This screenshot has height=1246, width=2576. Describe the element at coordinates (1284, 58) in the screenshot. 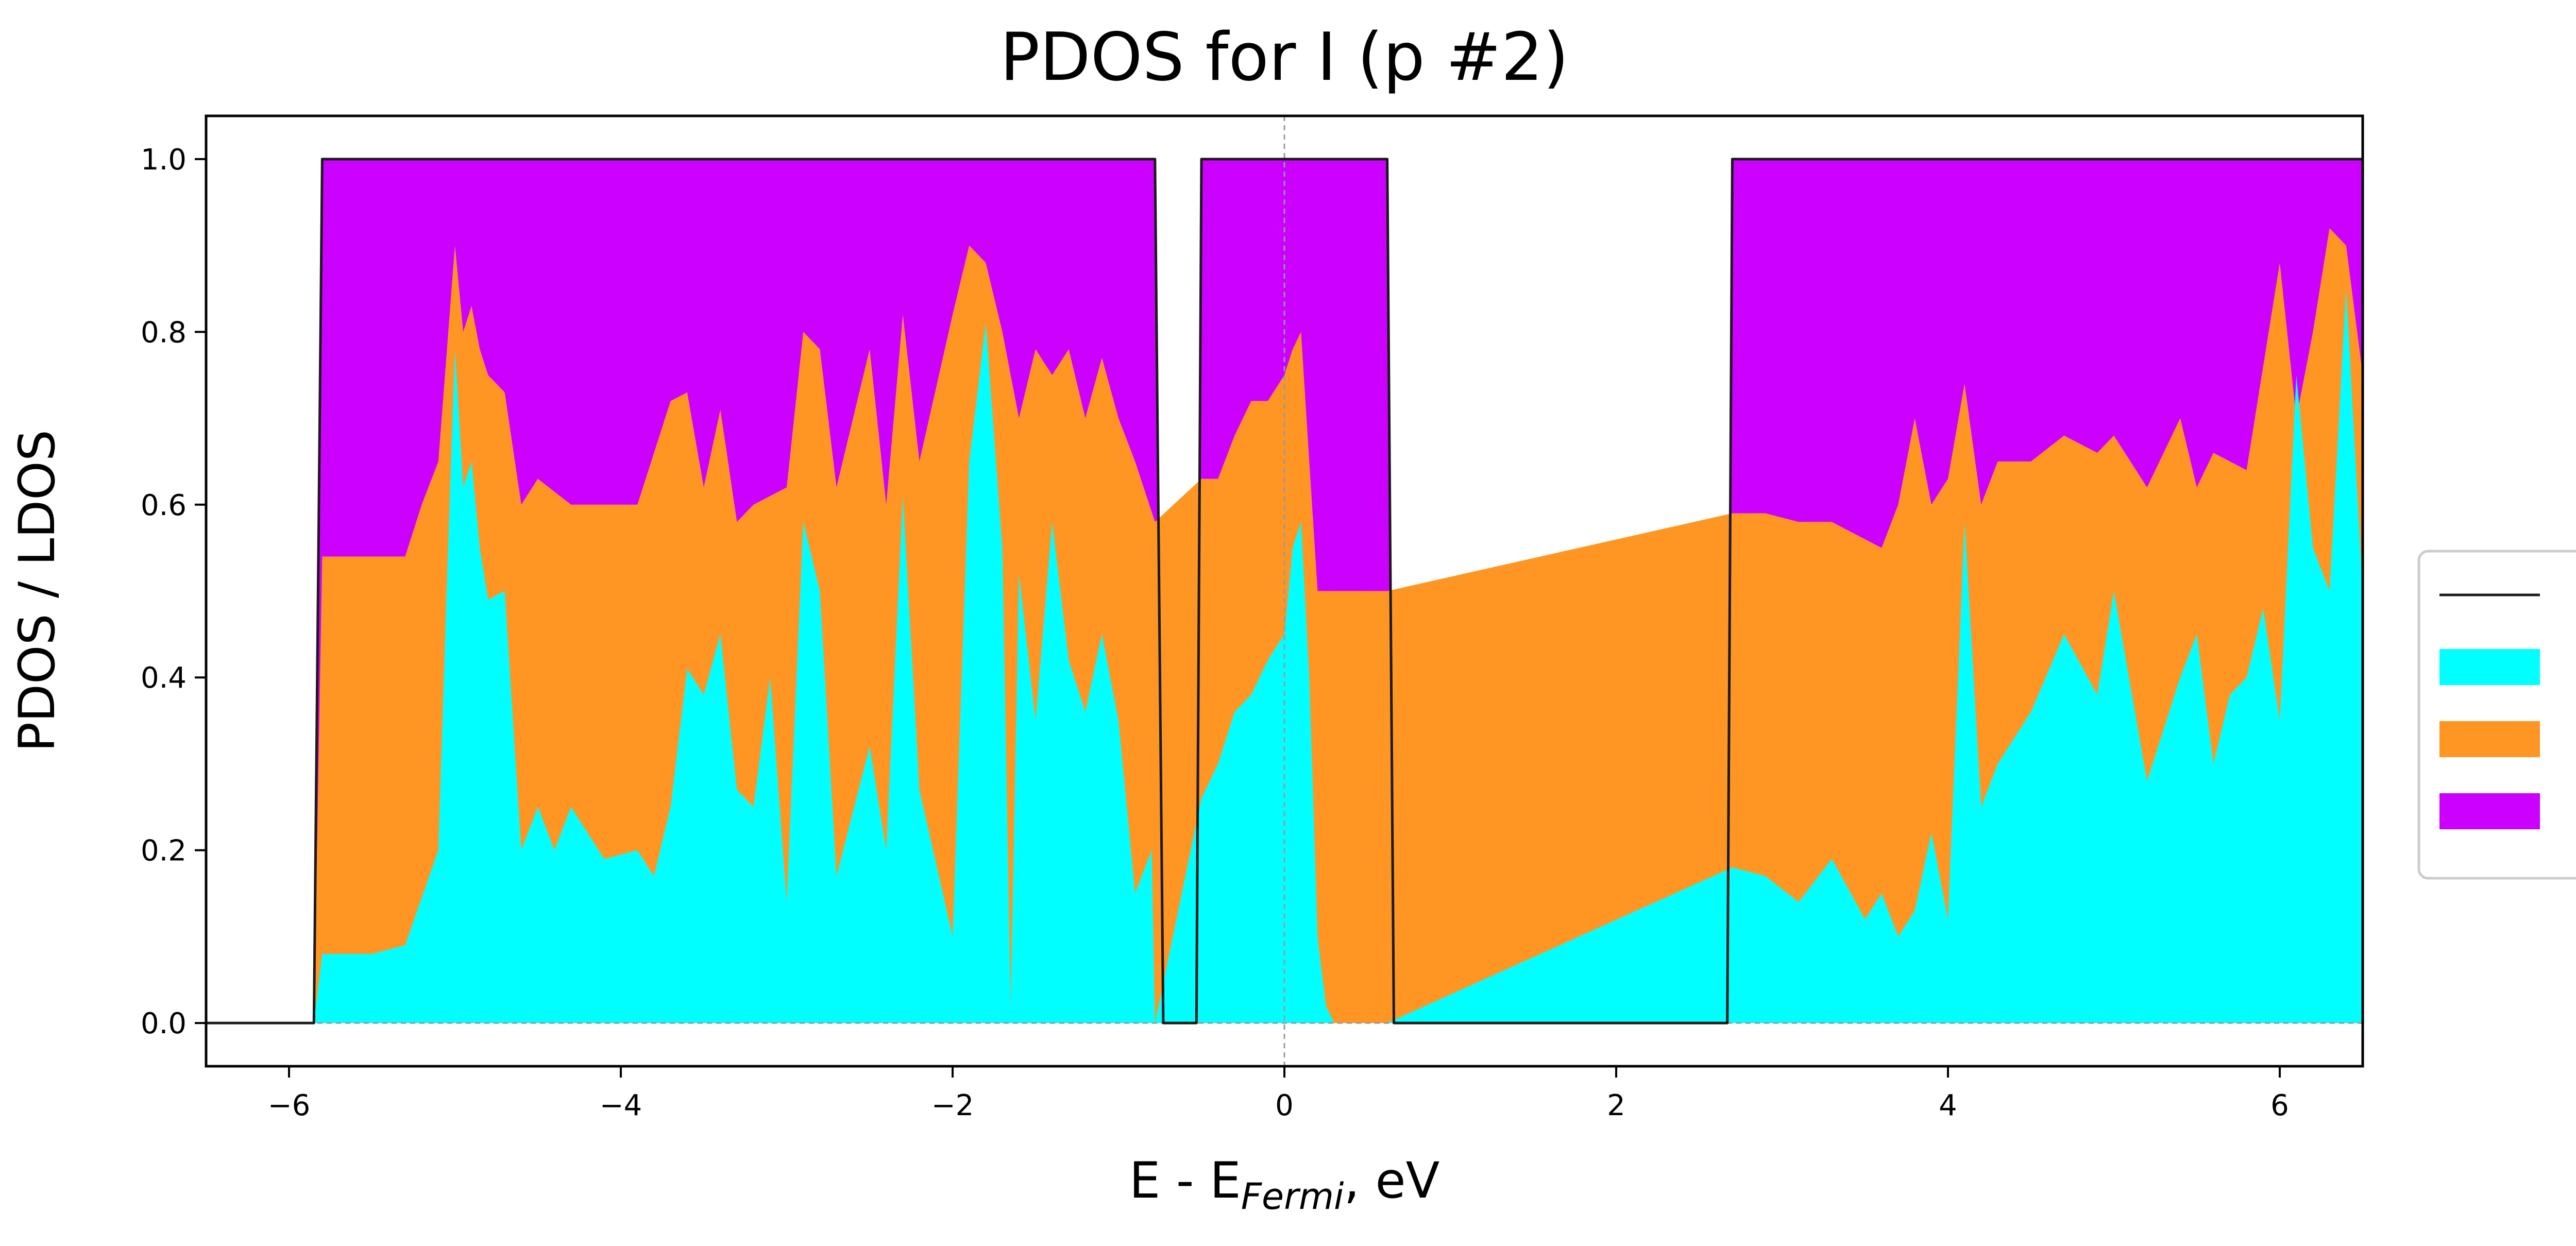

I see `chart-title: PDOS for I (p #2)` at that location.